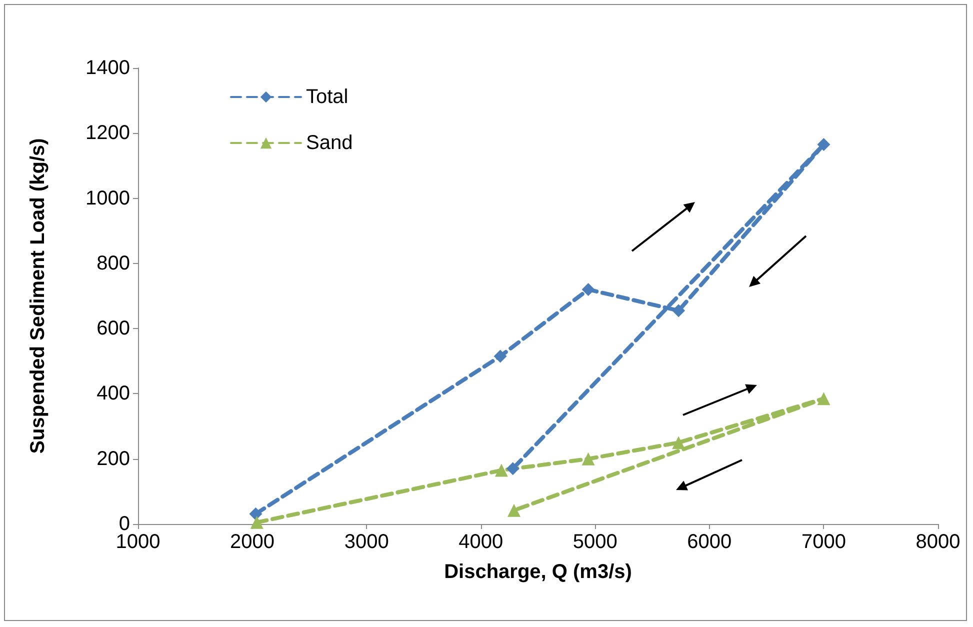  I want to click on x-tick-label: 6000, so click(709, 542).